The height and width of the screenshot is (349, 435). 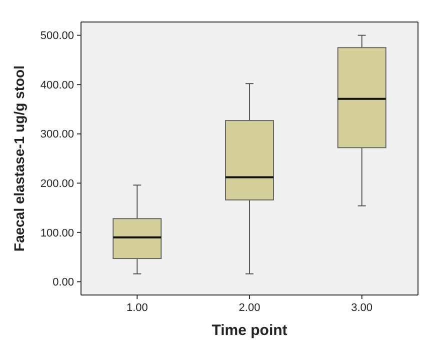 What do you see at coordinates (63, 282) in the screenshot?
I see `y-tick-label: 0.00` at bounding box center [63, 282].